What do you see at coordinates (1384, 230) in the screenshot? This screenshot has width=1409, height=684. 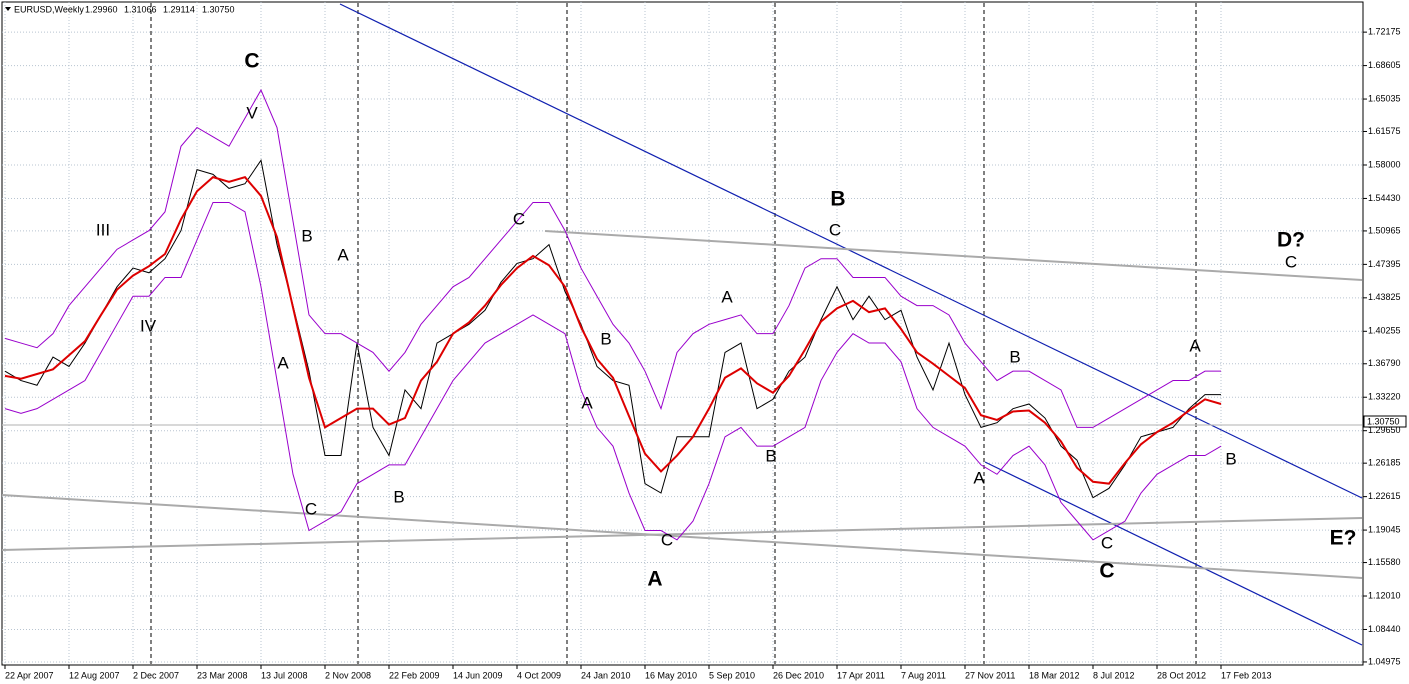 I see `y-tick-label: 1.50965` at bounding box center [1384, 230].